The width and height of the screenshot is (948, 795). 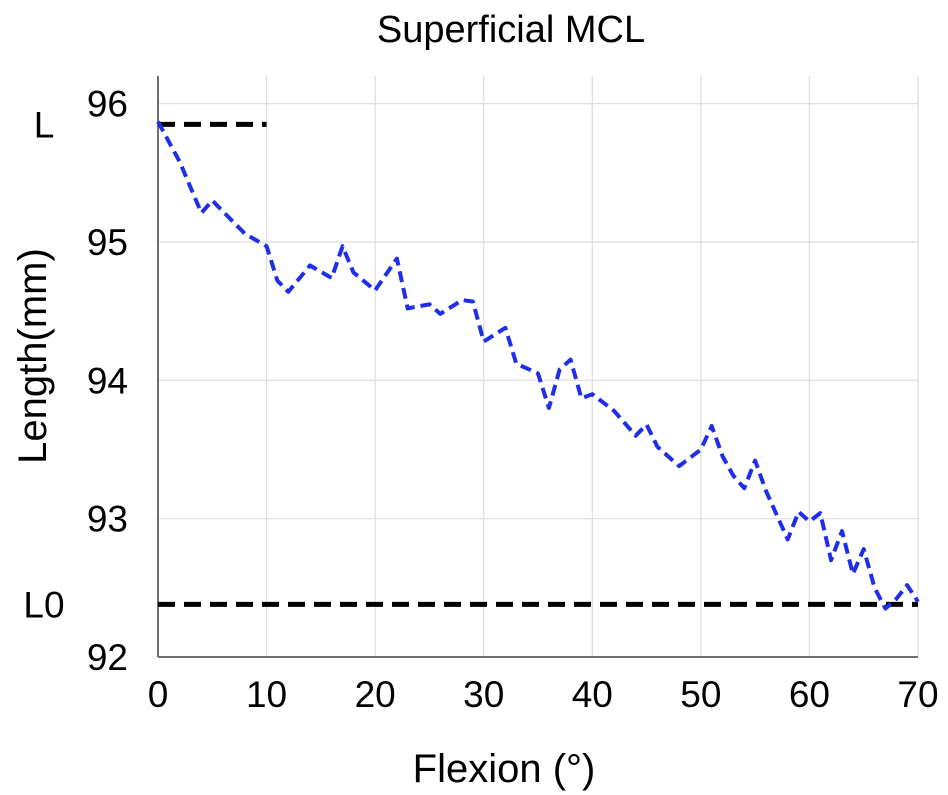 What do you see at coordinates (266, 694) in the screenshot?
I see `x-tick-label: 10` at bounding box center [266, 694].